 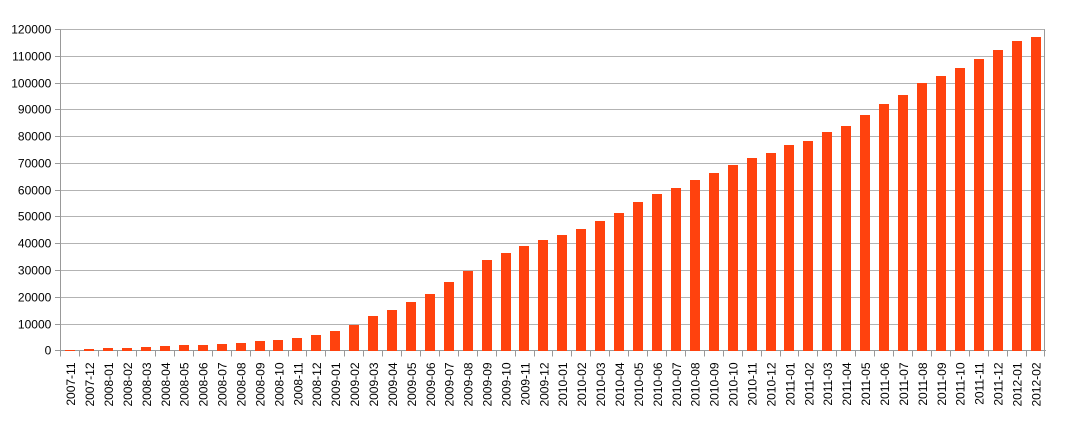 What do you see at coordinates (35, 271) in the screenshot?
I see `svg-text: 30000` at bounding box center [35, 271].